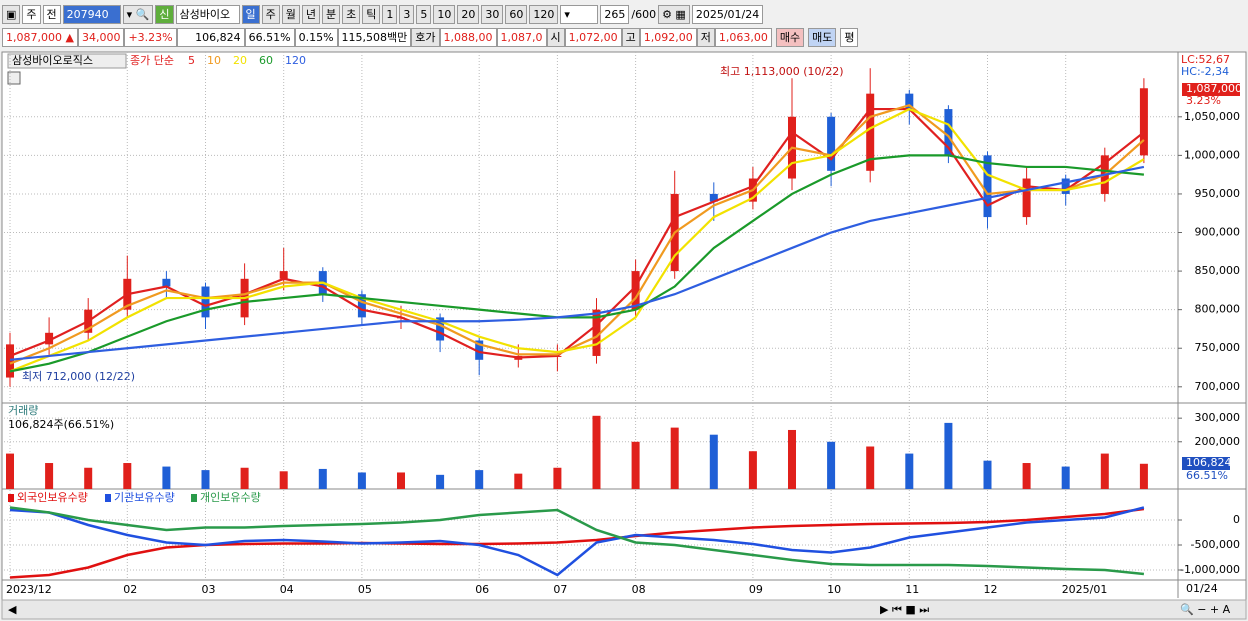 This screenshot has height=621, width=1248. Describe the element at coordinates (1218, 441) in the screenshot. I see `y-tick-label: 200,000` at that location.